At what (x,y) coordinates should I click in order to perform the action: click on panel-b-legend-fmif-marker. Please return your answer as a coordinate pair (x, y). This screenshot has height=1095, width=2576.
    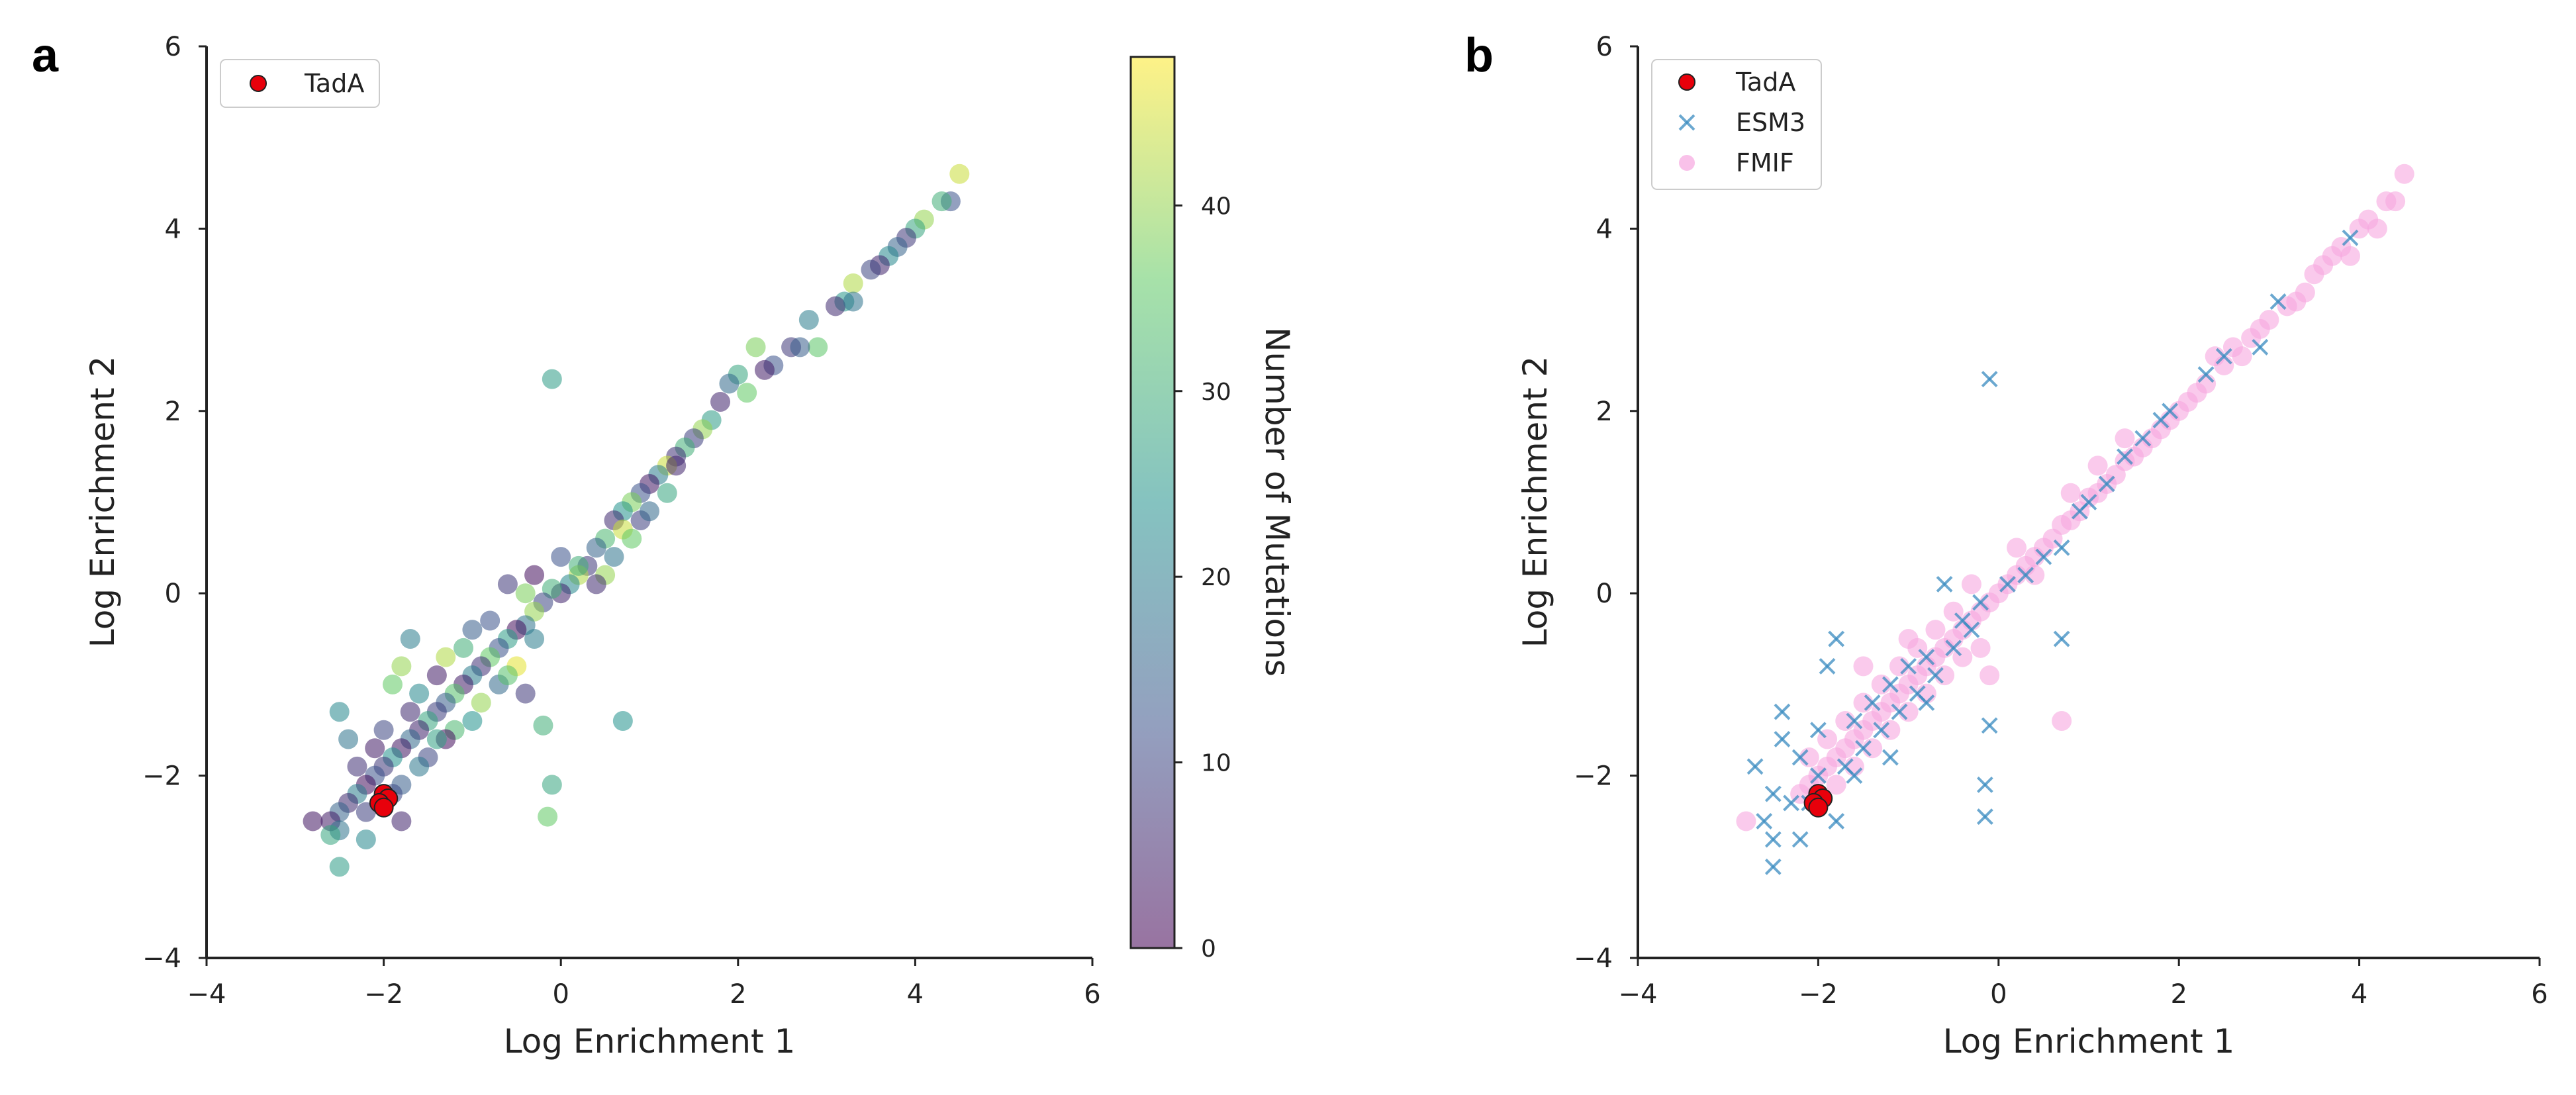
    Looking at the image, I should click on (1687, 163).